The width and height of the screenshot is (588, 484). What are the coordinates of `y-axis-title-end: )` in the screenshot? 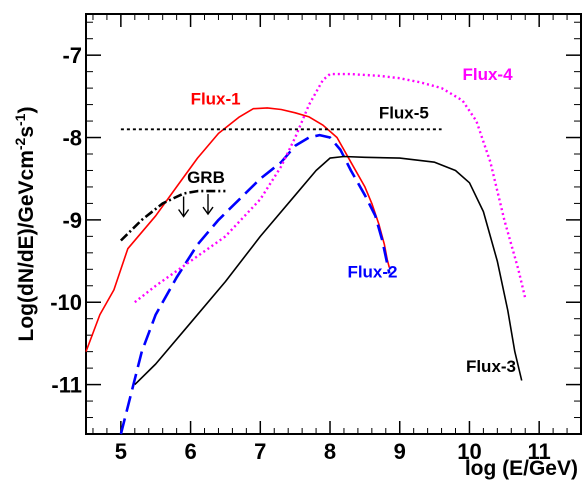 It's located at (26, 110).